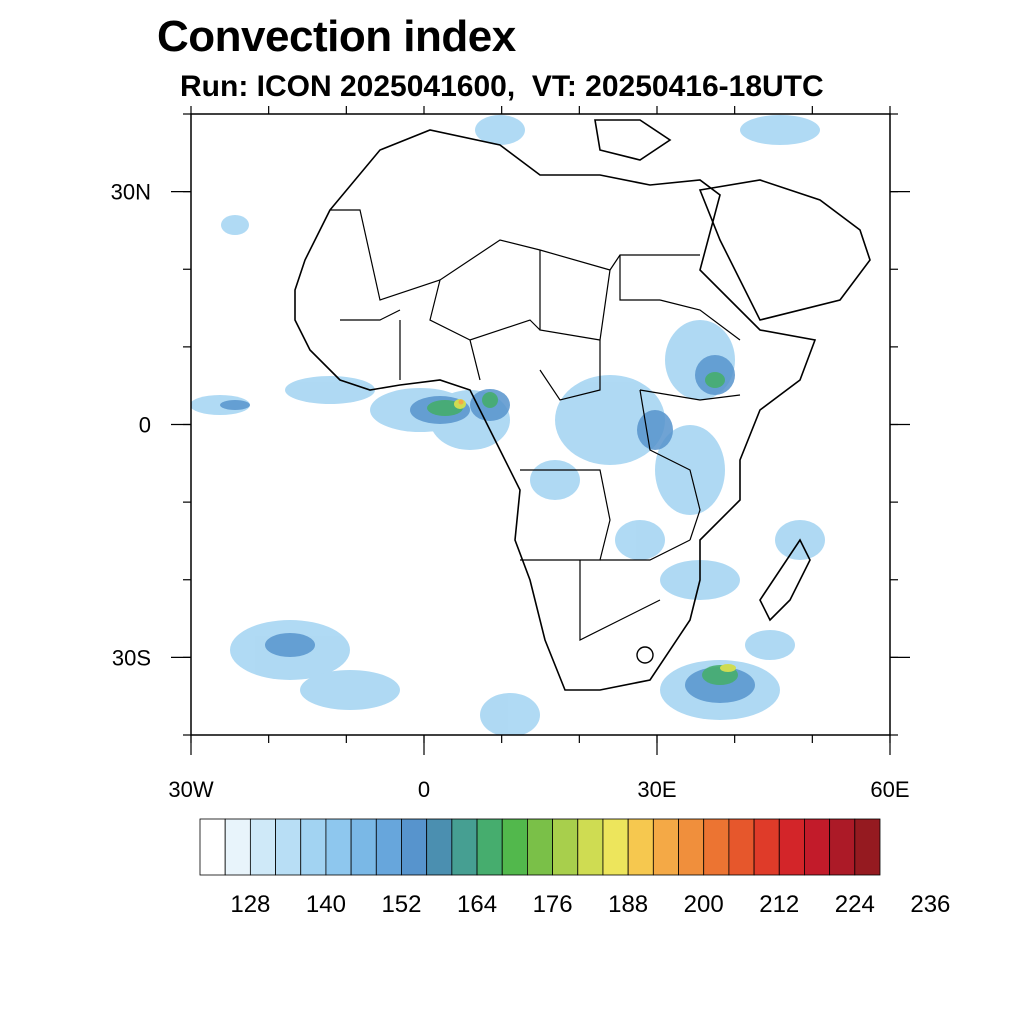 The width and height of the screenshot is (1024, 1024). I want to click on colorbar-label: 188, so click(628, 904).